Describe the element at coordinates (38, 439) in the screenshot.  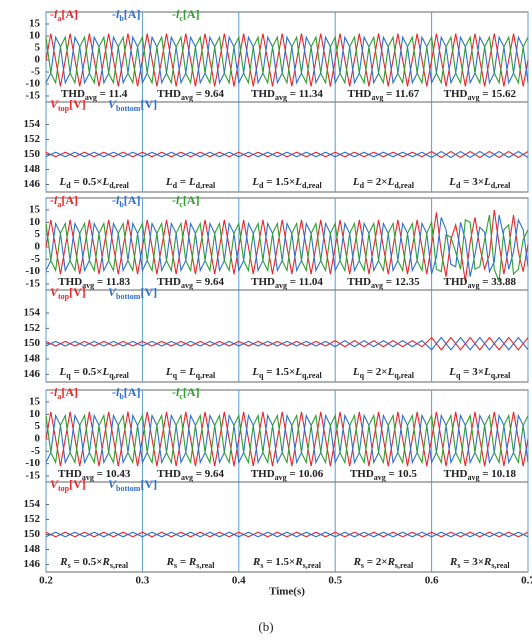
I see `y-tick-label: 0` at that location.